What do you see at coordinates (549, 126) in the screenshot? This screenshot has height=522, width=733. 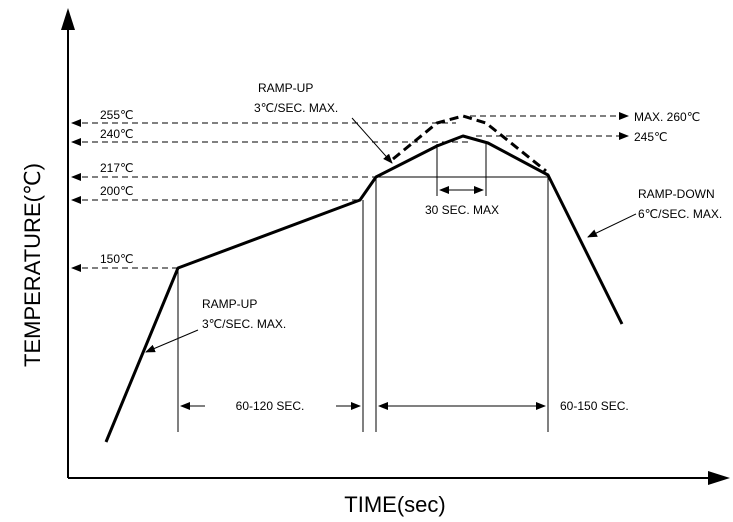 I see `right-reference-lines` at bounding box center [549, 126].